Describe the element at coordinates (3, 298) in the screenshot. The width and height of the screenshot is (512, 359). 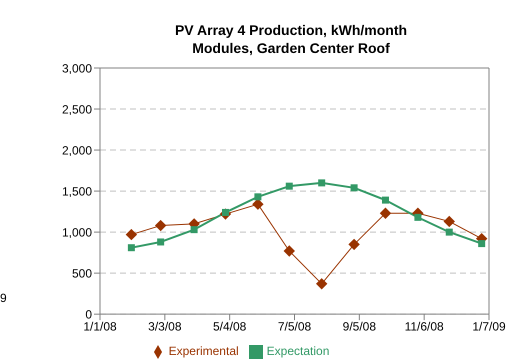
I see `text: 9` at that location.